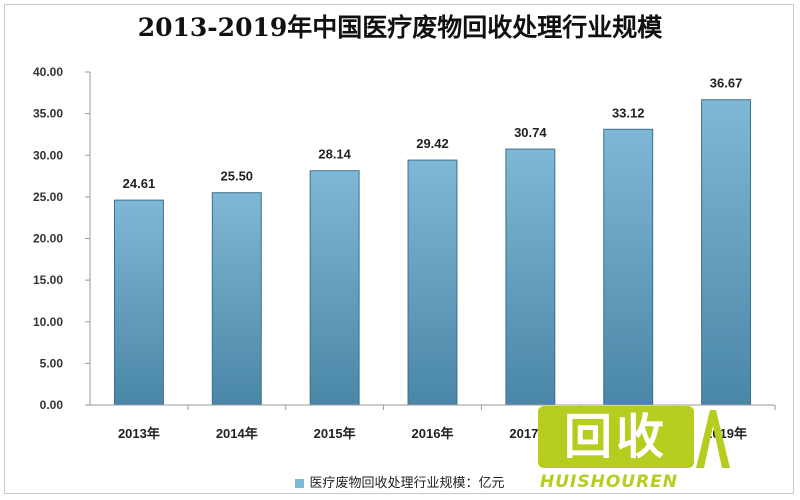  Describe the element at coordinates (48, 114) in the screenshot. I see `y-tick-label: 35.00` at that location.